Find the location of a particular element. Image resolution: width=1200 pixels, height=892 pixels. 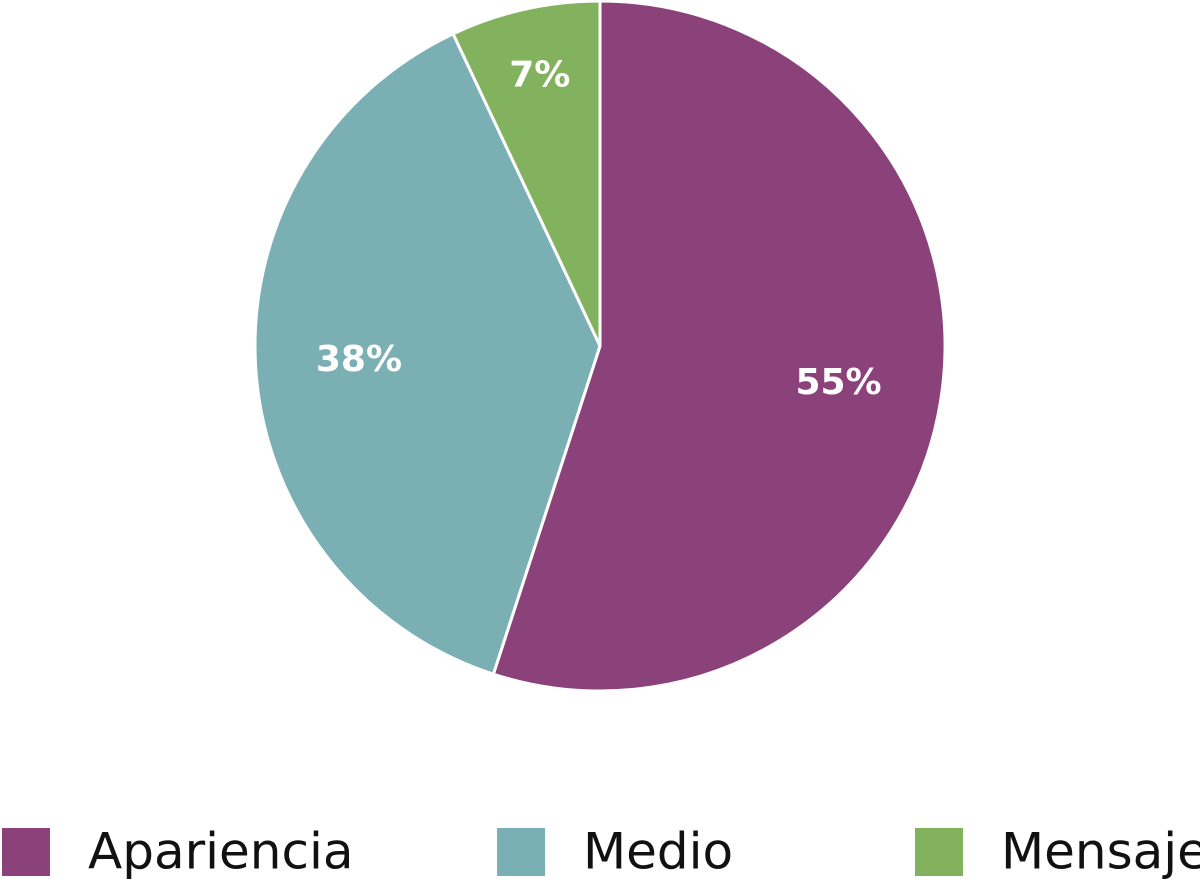

legend-label: Mensaje is located at coordinates (1100, 852).